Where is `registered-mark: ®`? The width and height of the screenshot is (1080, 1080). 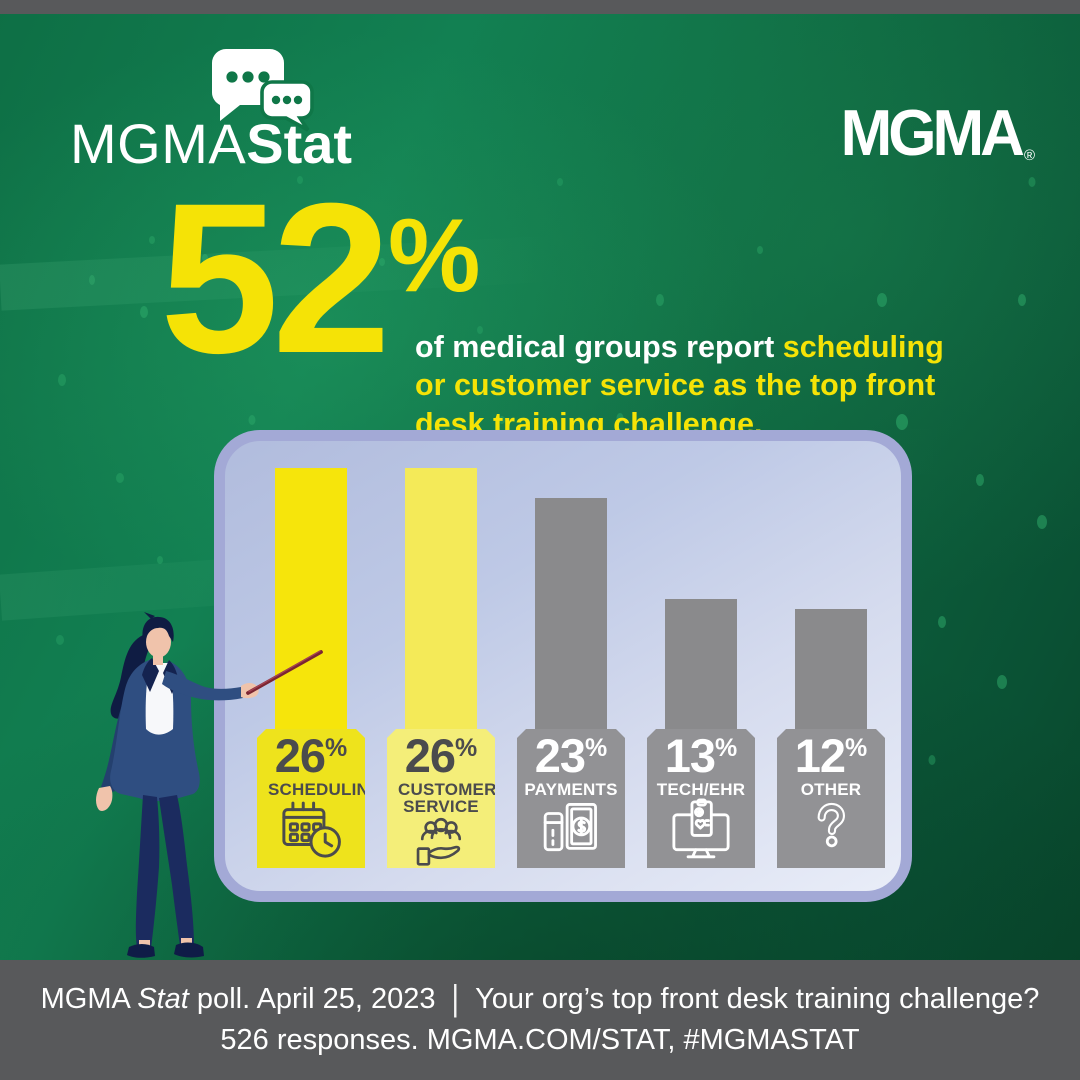
registered-mark: ® is located at coordinates (1029, 155).